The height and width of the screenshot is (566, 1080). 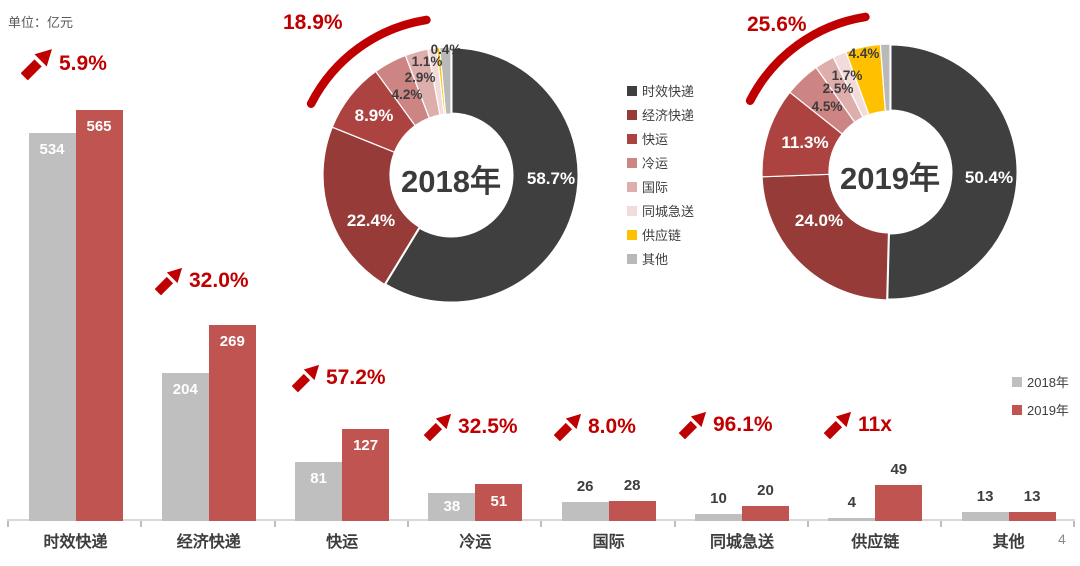 What do you see at coordinates (985, 516) in the screenshot?
I see `bar-2018-cat7` at bounding box center [985, 516].